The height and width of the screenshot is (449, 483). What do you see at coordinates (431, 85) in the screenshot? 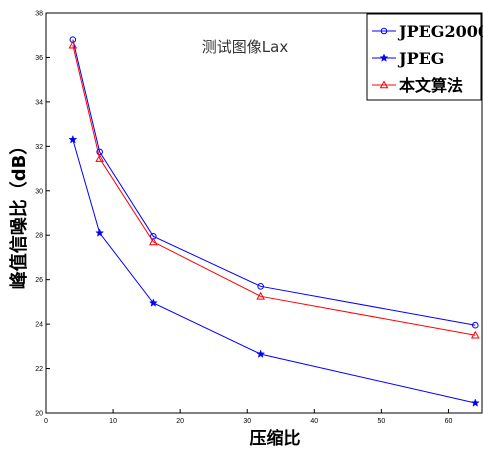
I see `legend-label: 本文算法` at bounding box center [431, 85].